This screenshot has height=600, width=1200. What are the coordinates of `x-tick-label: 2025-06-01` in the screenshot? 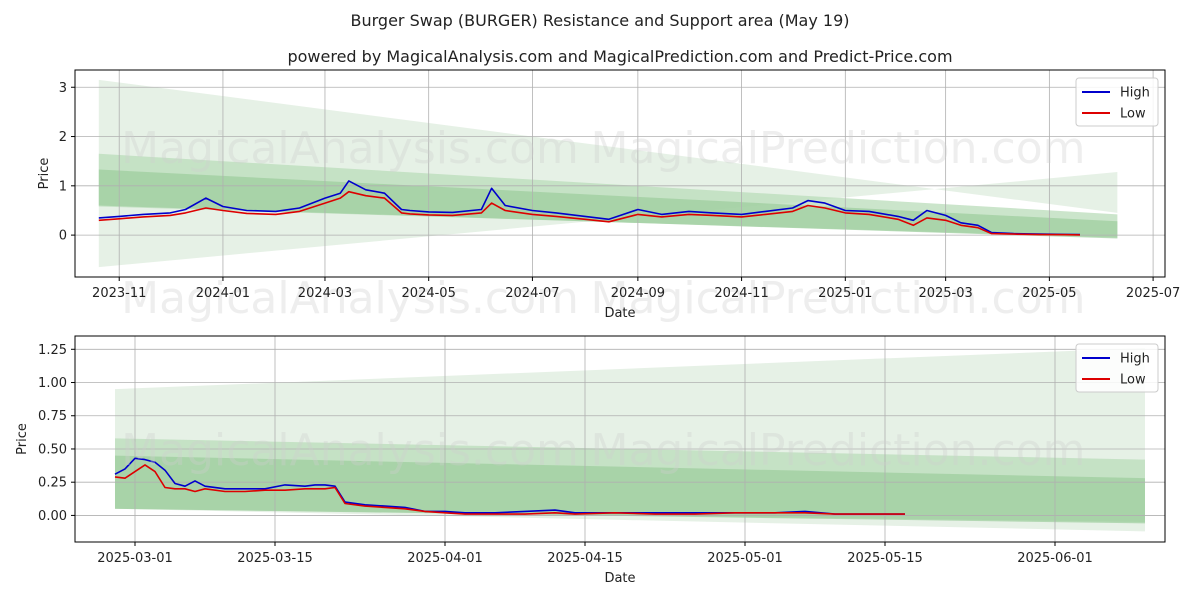 It's located at (1055, 558).